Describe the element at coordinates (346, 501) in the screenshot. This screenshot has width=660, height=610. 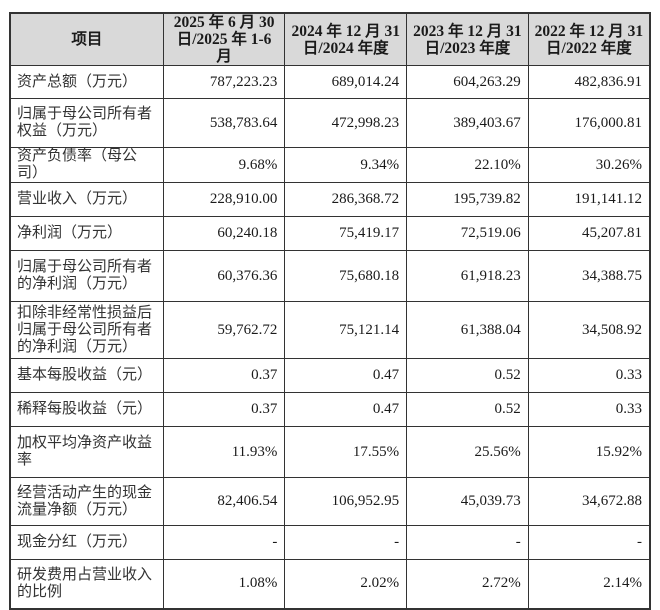
I see `cell-value: 106,952.95` at that location.